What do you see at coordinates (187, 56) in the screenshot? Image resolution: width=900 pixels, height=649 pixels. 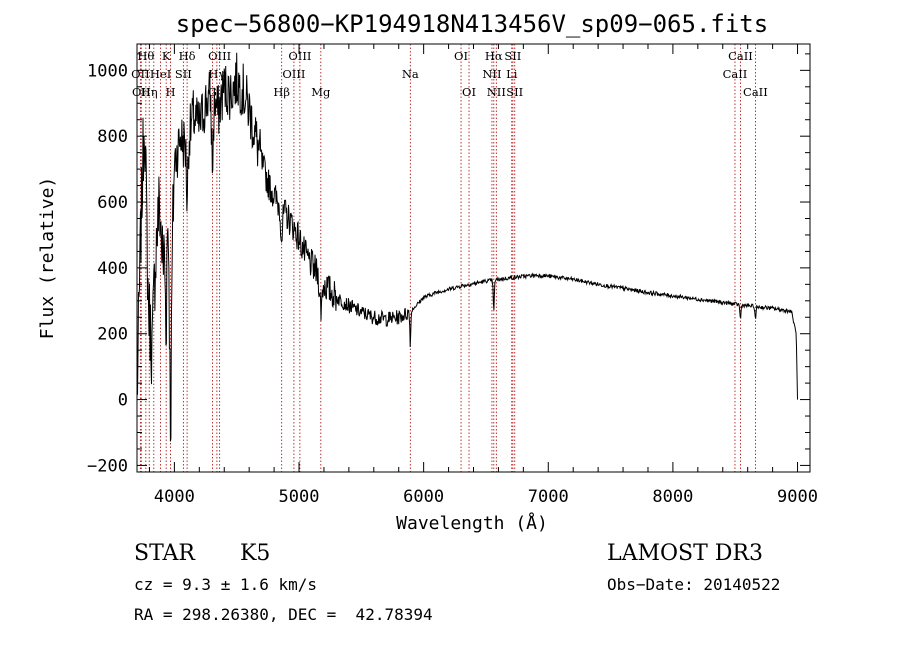 I see `marker-label: Hδ` at bounding box center [187, 56].